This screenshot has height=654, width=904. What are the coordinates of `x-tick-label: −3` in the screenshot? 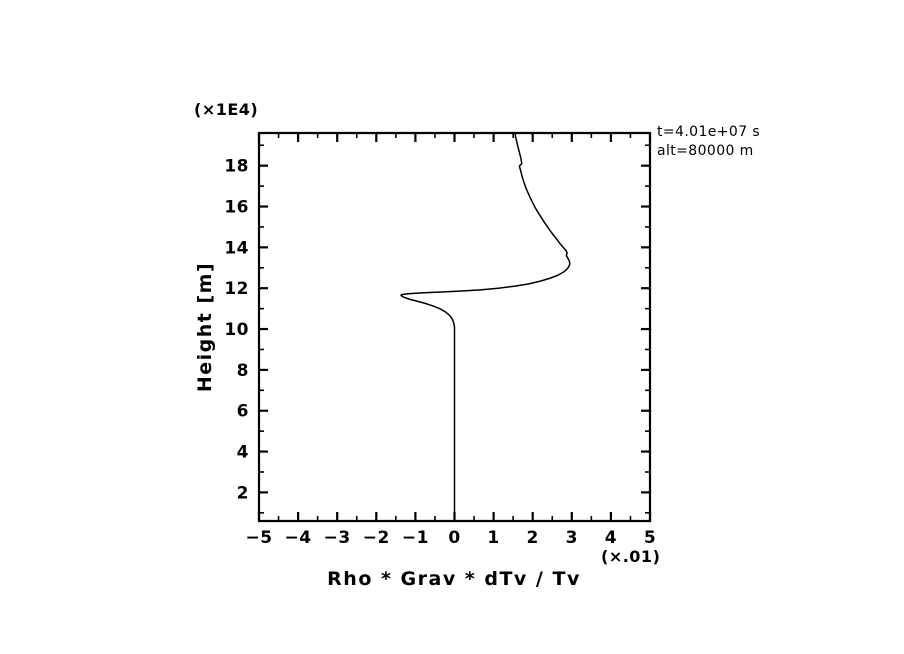 It's located at (337, 538).